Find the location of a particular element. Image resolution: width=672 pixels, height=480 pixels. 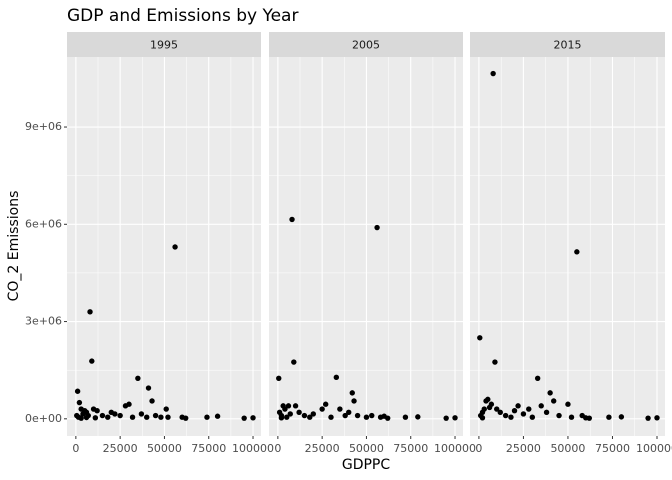

chart-title: GDP and Emissions by Year is located at coordinates (182, 16).